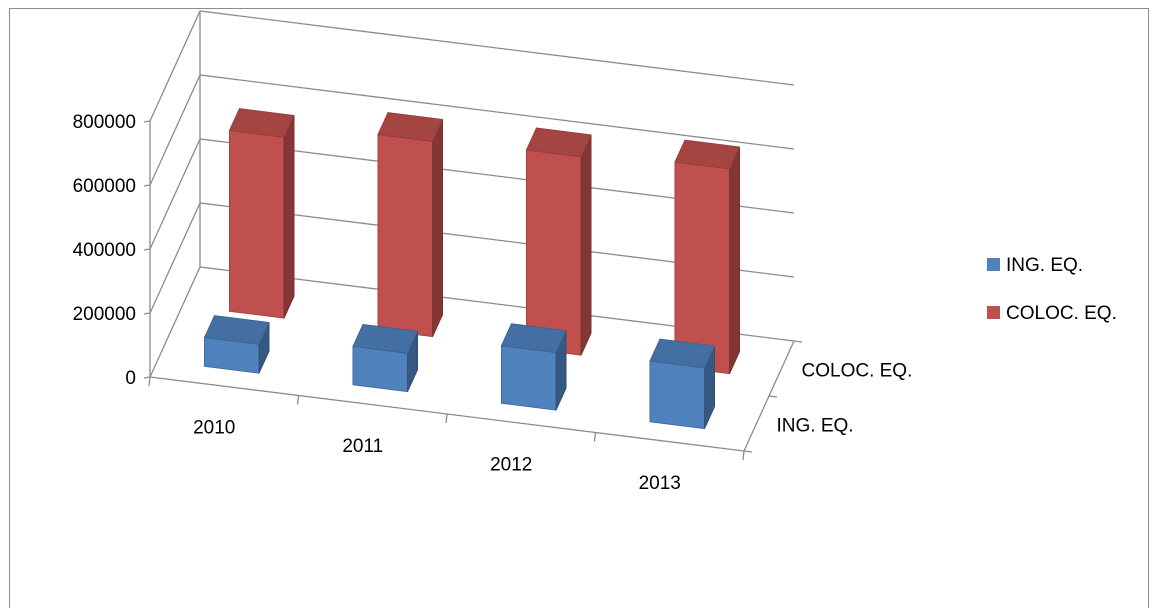 This screenshot has height=608, width=1157. Describe the element at coordinates (214, 427) in the screenshot. I see `x-tick-label: 2010` at that location.